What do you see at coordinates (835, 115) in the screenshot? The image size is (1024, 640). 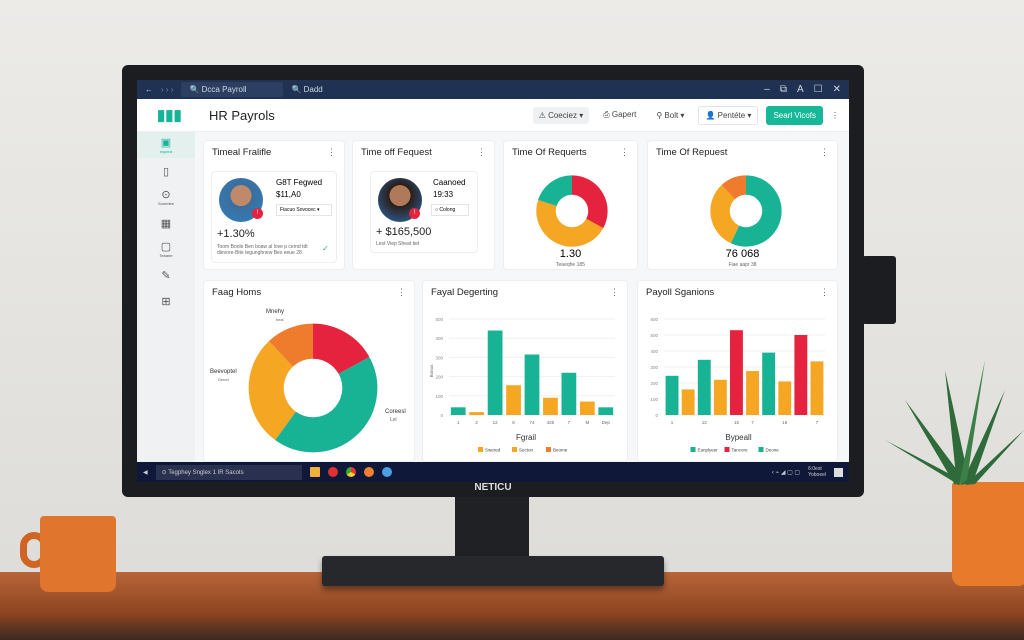 I see `more-icon: ⋮` at bounding box center [835, 115].